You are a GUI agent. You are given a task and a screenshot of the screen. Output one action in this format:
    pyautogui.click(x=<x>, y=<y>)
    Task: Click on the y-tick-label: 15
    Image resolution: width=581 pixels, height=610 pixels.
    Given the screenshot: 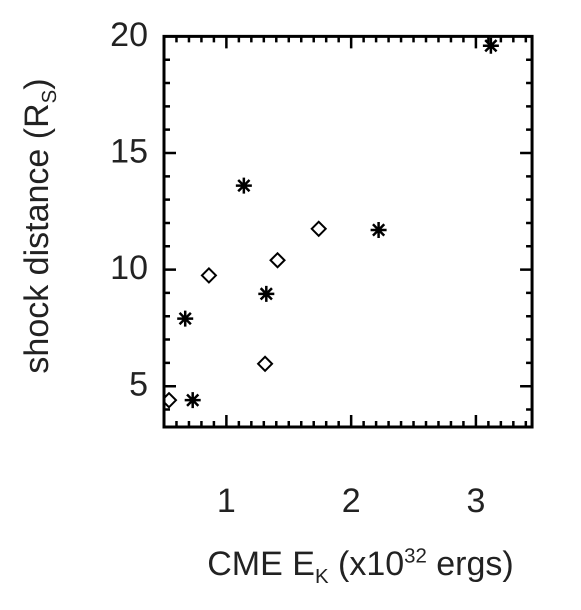 What is the action you would take?
    pyautogui.click(x=129, y=151)
    